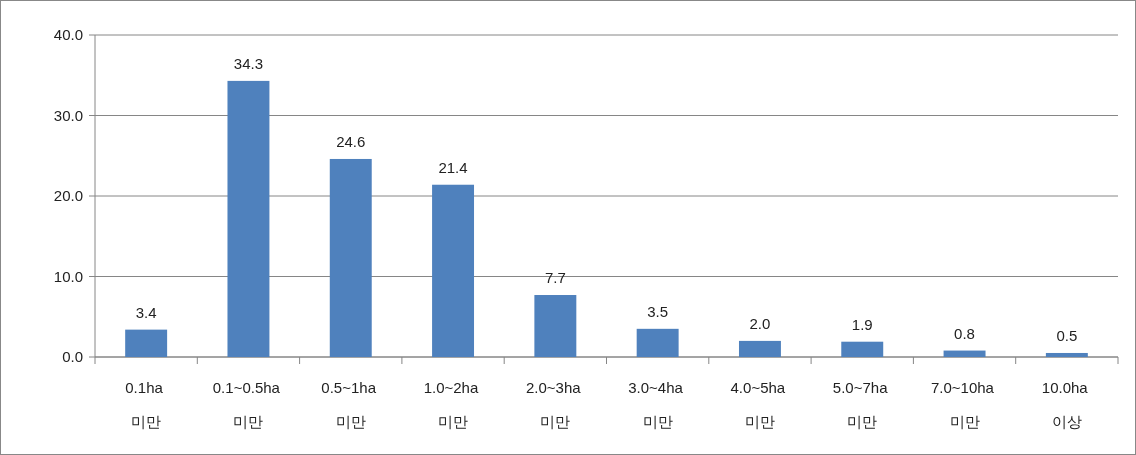 This screenshot has width=1136, height=455. I want to click on data-label: 1.9, so click(862, 324).